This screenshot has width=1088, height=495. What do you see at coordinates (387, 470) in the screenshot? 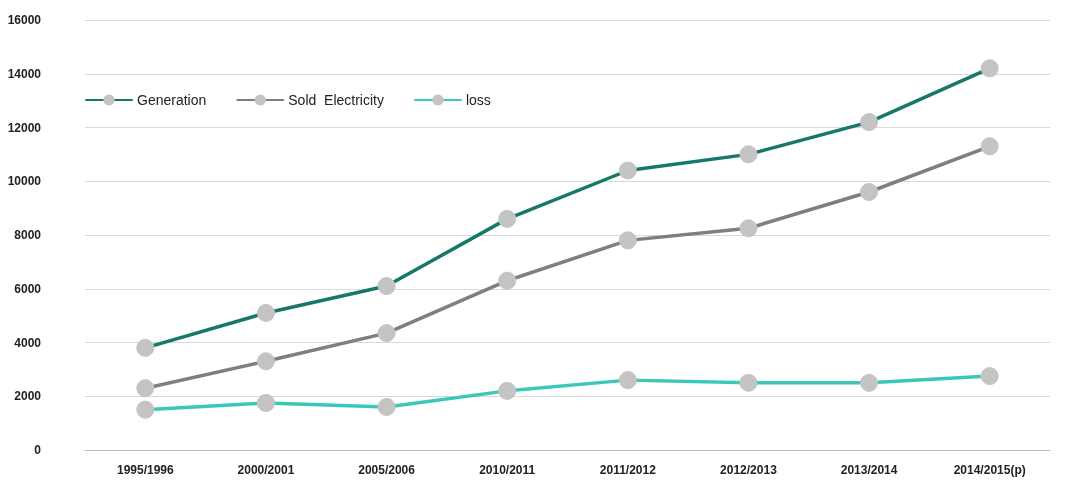
I see `x-tick-label: 2005/2006` at bounding box center [387, 470].